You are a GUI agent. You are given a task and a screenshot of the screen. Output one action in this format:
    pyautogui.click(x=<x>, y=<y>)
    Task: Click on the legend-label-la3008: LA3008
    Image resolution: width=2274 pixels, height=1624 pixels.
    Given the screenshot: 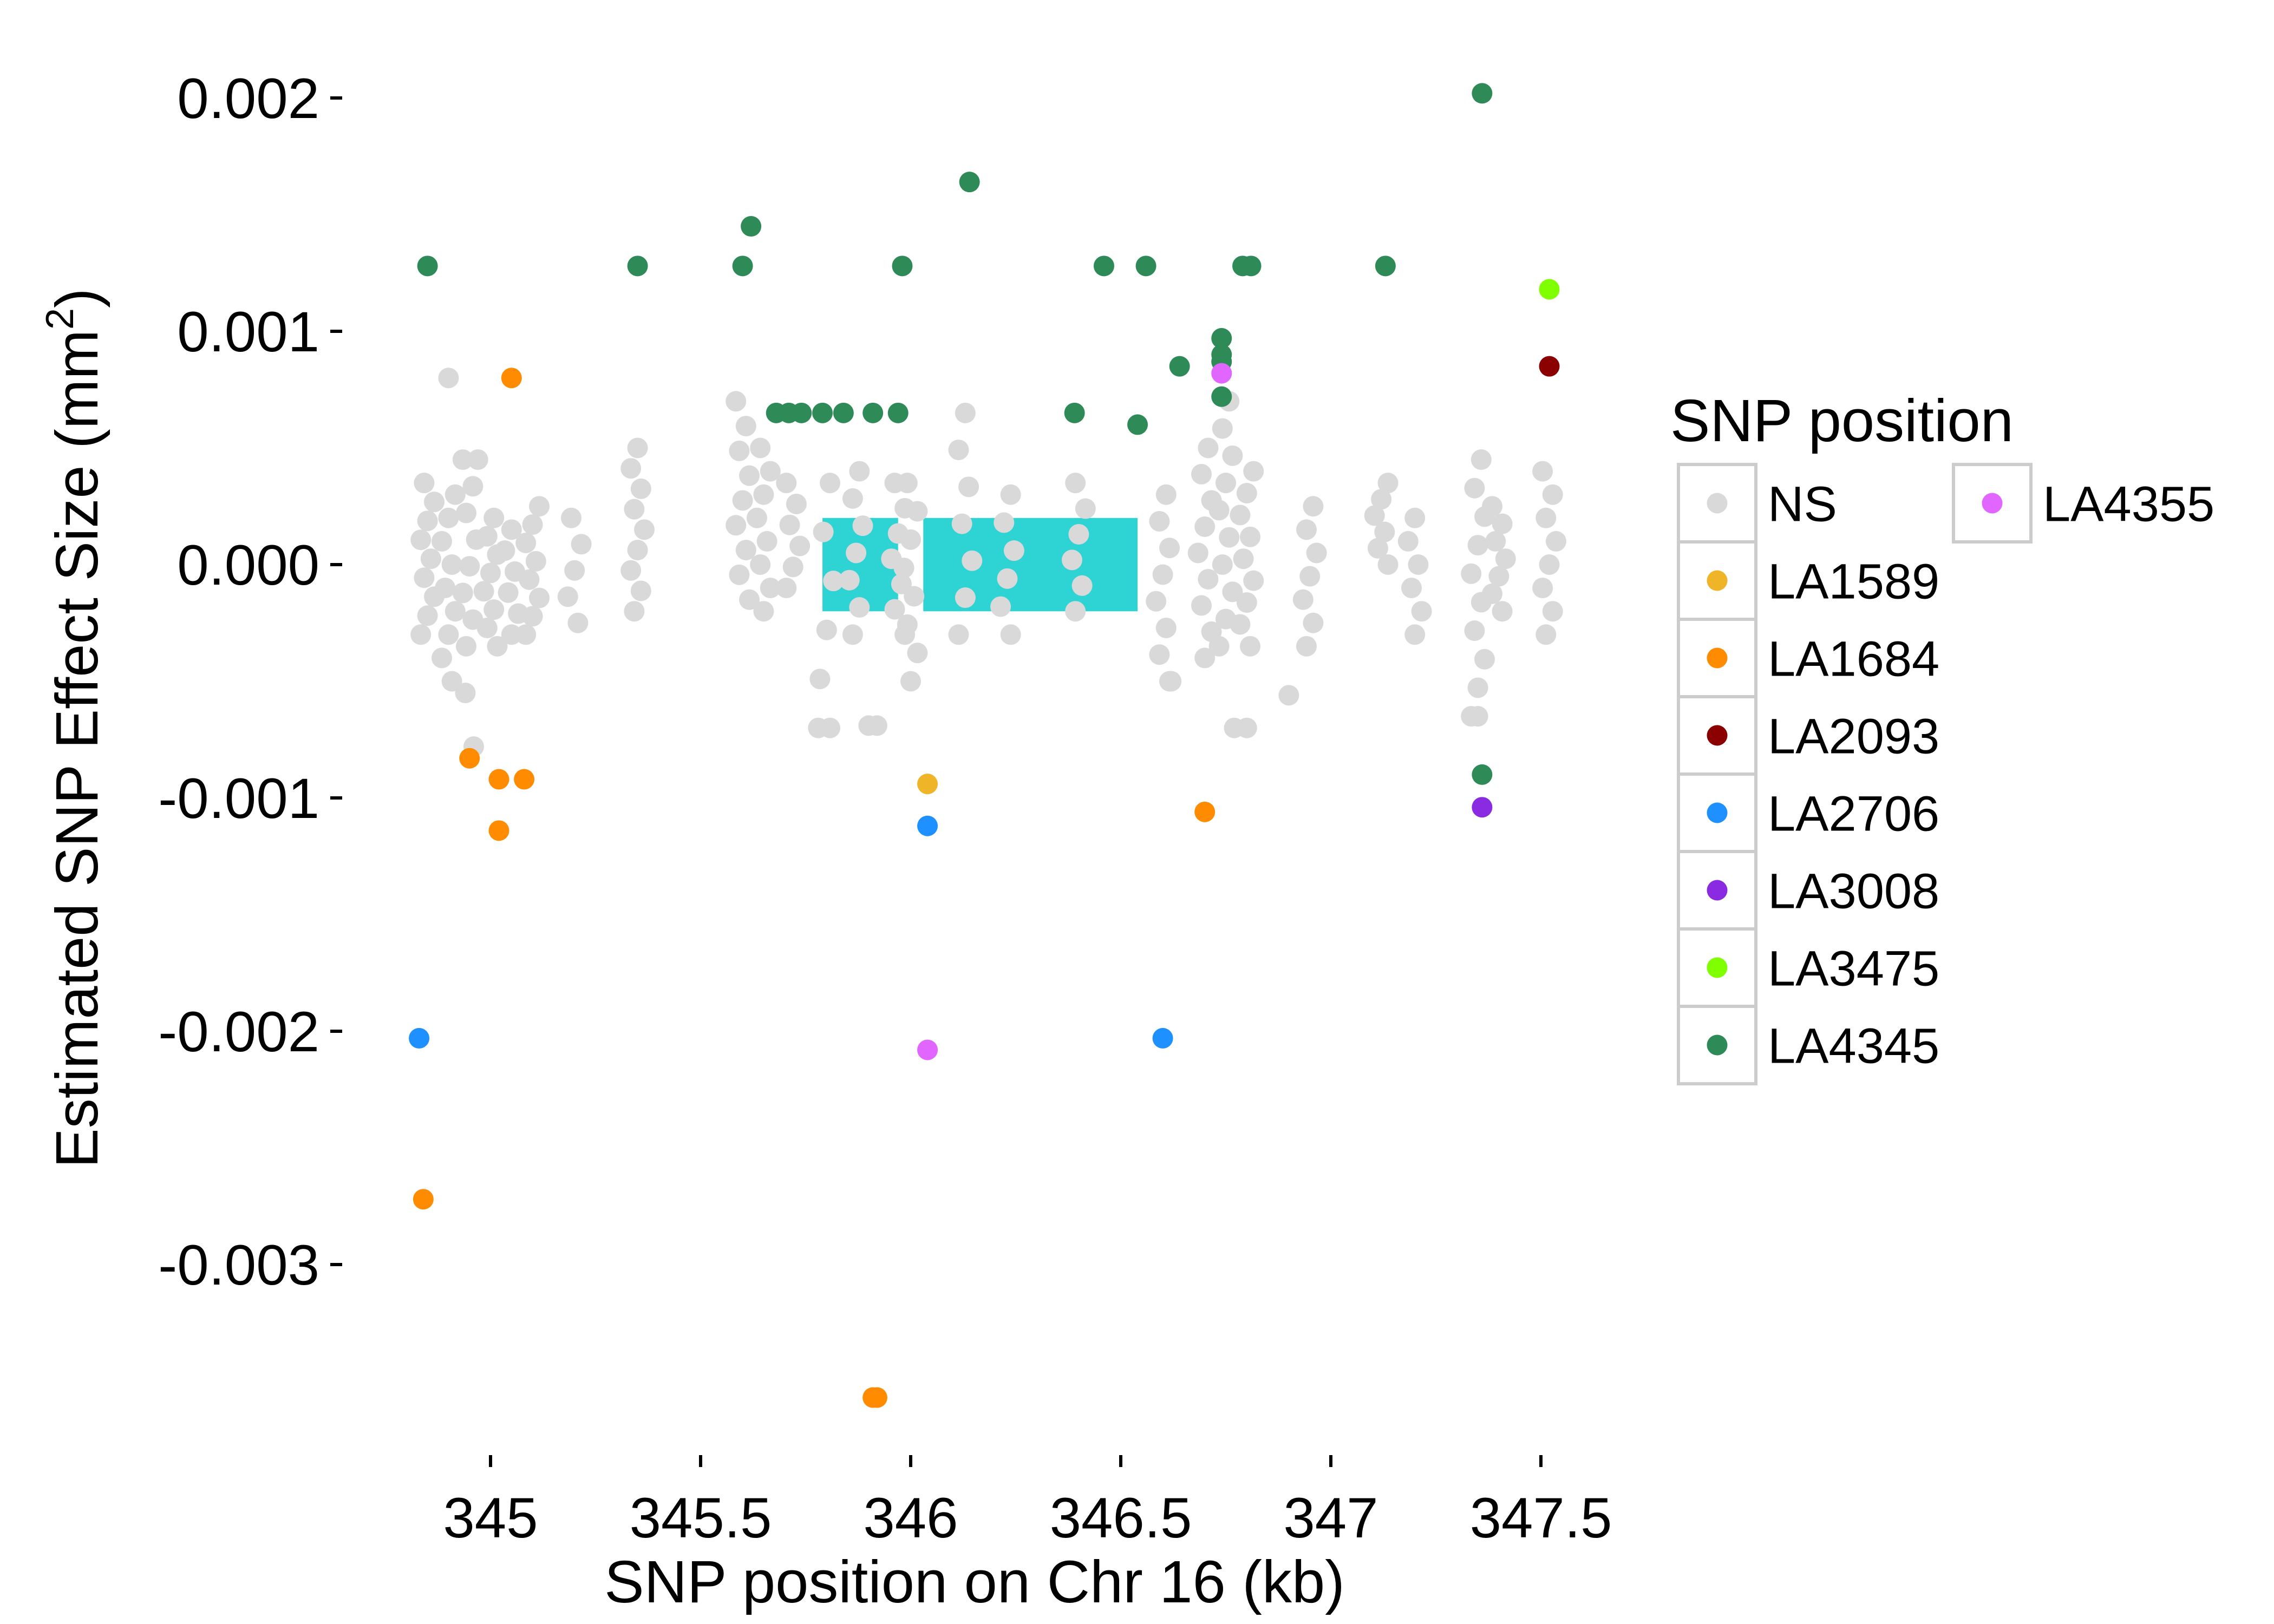 What is the action you would take?
    pyautogui.click(x=1854, y=892)
    